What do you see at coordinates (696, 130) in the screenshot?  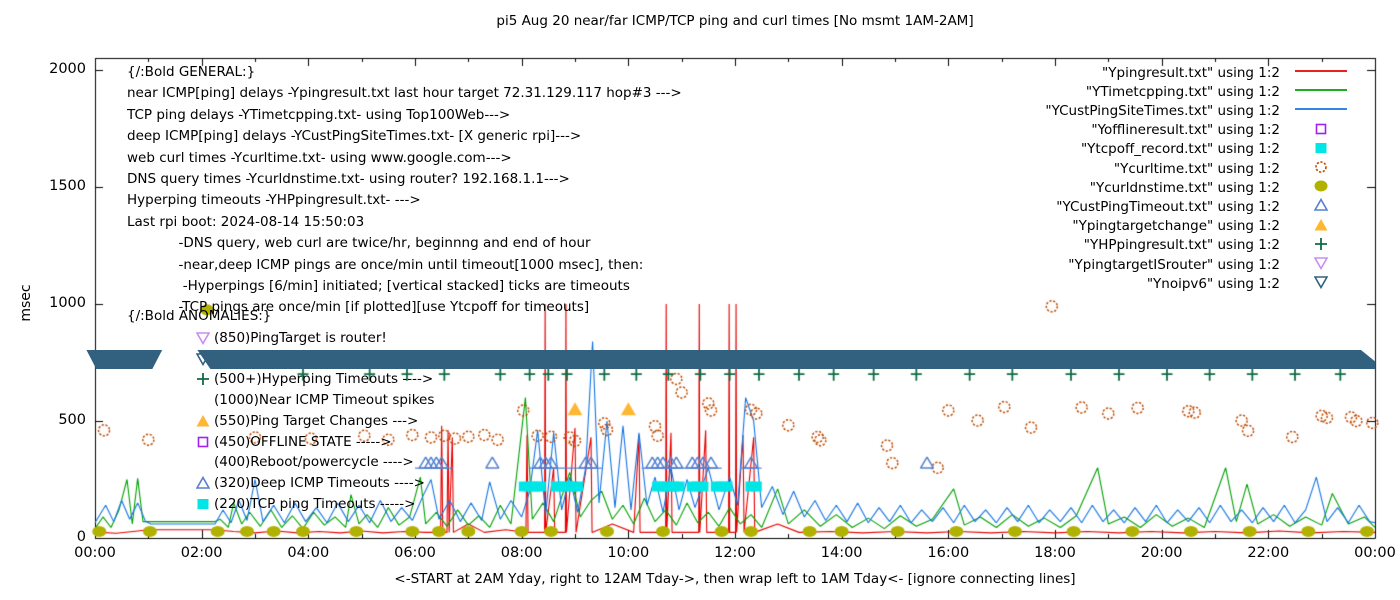 I see `legend-item: "Yofflineresult.txt" using 1:2` at bounding box center [696, 130].